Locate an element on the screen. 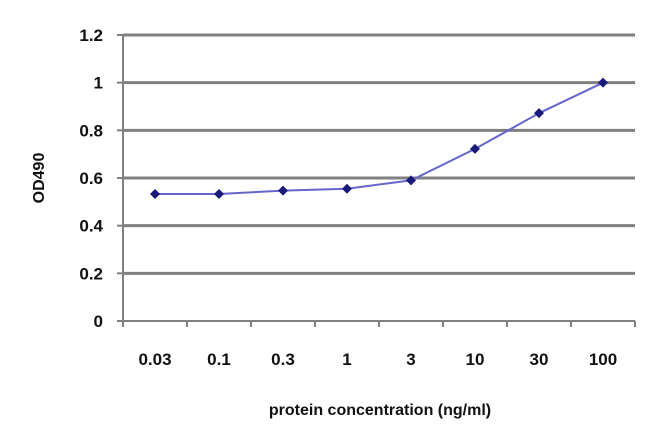  y-tick-label: 1 is located at coordinates (98, 83).